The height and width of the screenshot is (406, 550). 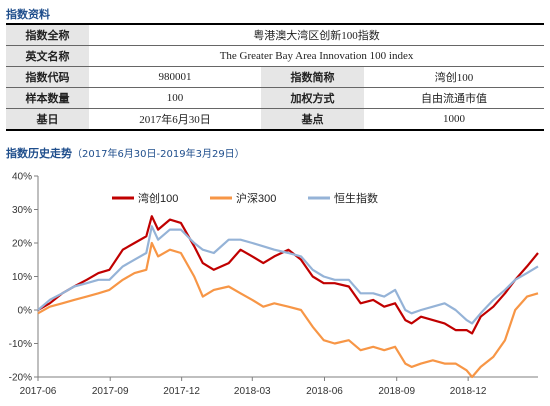 What do you see at coordinates (39, 153) in the screenshot?
I see `chart-title: 指数历史走势` at bounding box center [39, 153].